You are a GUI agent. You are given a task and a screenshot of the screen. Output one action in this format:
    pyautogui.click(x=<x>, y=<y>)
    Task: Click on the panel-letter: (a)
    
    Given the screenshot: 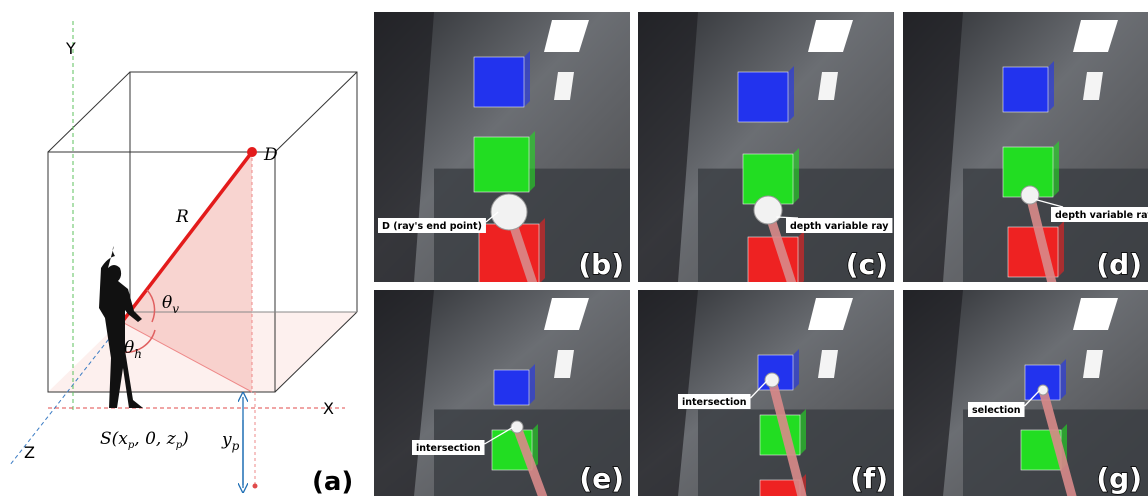 What is the action you would take?
    pyautogui.click(x=332, y=481)
    